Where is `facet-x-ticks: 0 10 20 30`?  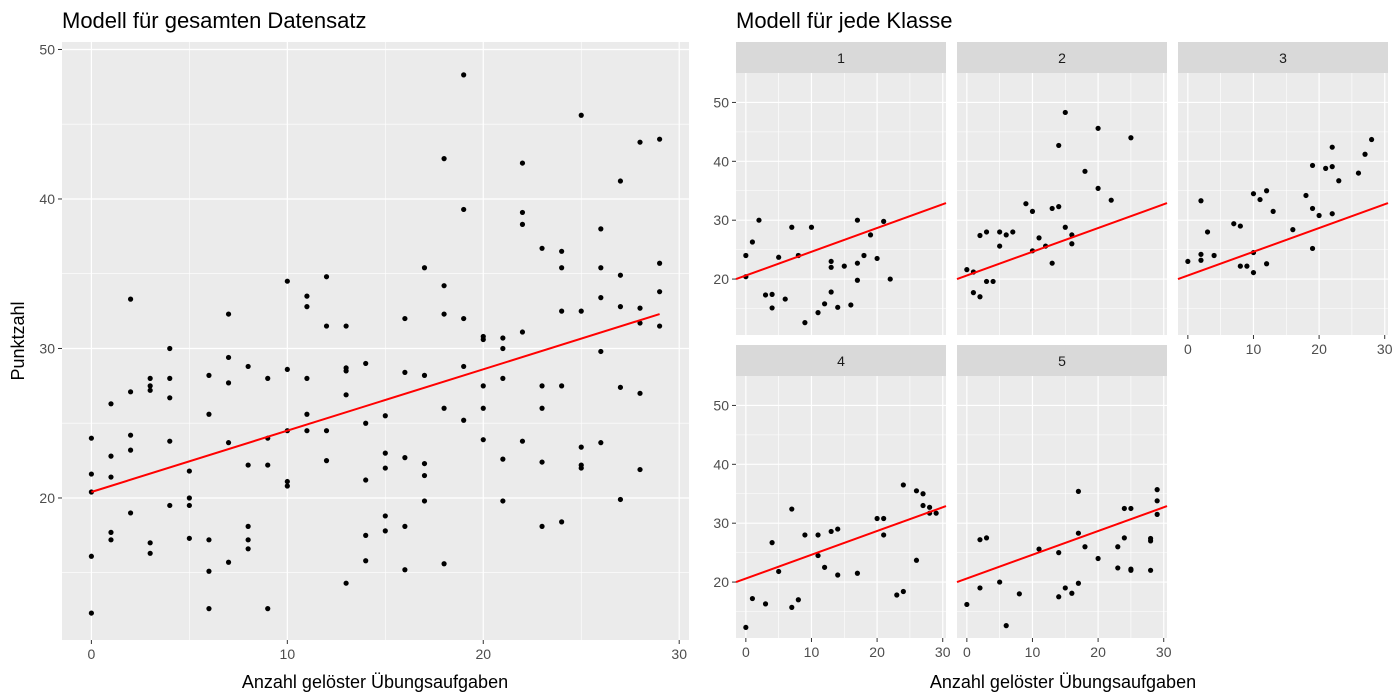 facet-x-ticks: 0 10 20 30 is located at coordinates (1288, 346).